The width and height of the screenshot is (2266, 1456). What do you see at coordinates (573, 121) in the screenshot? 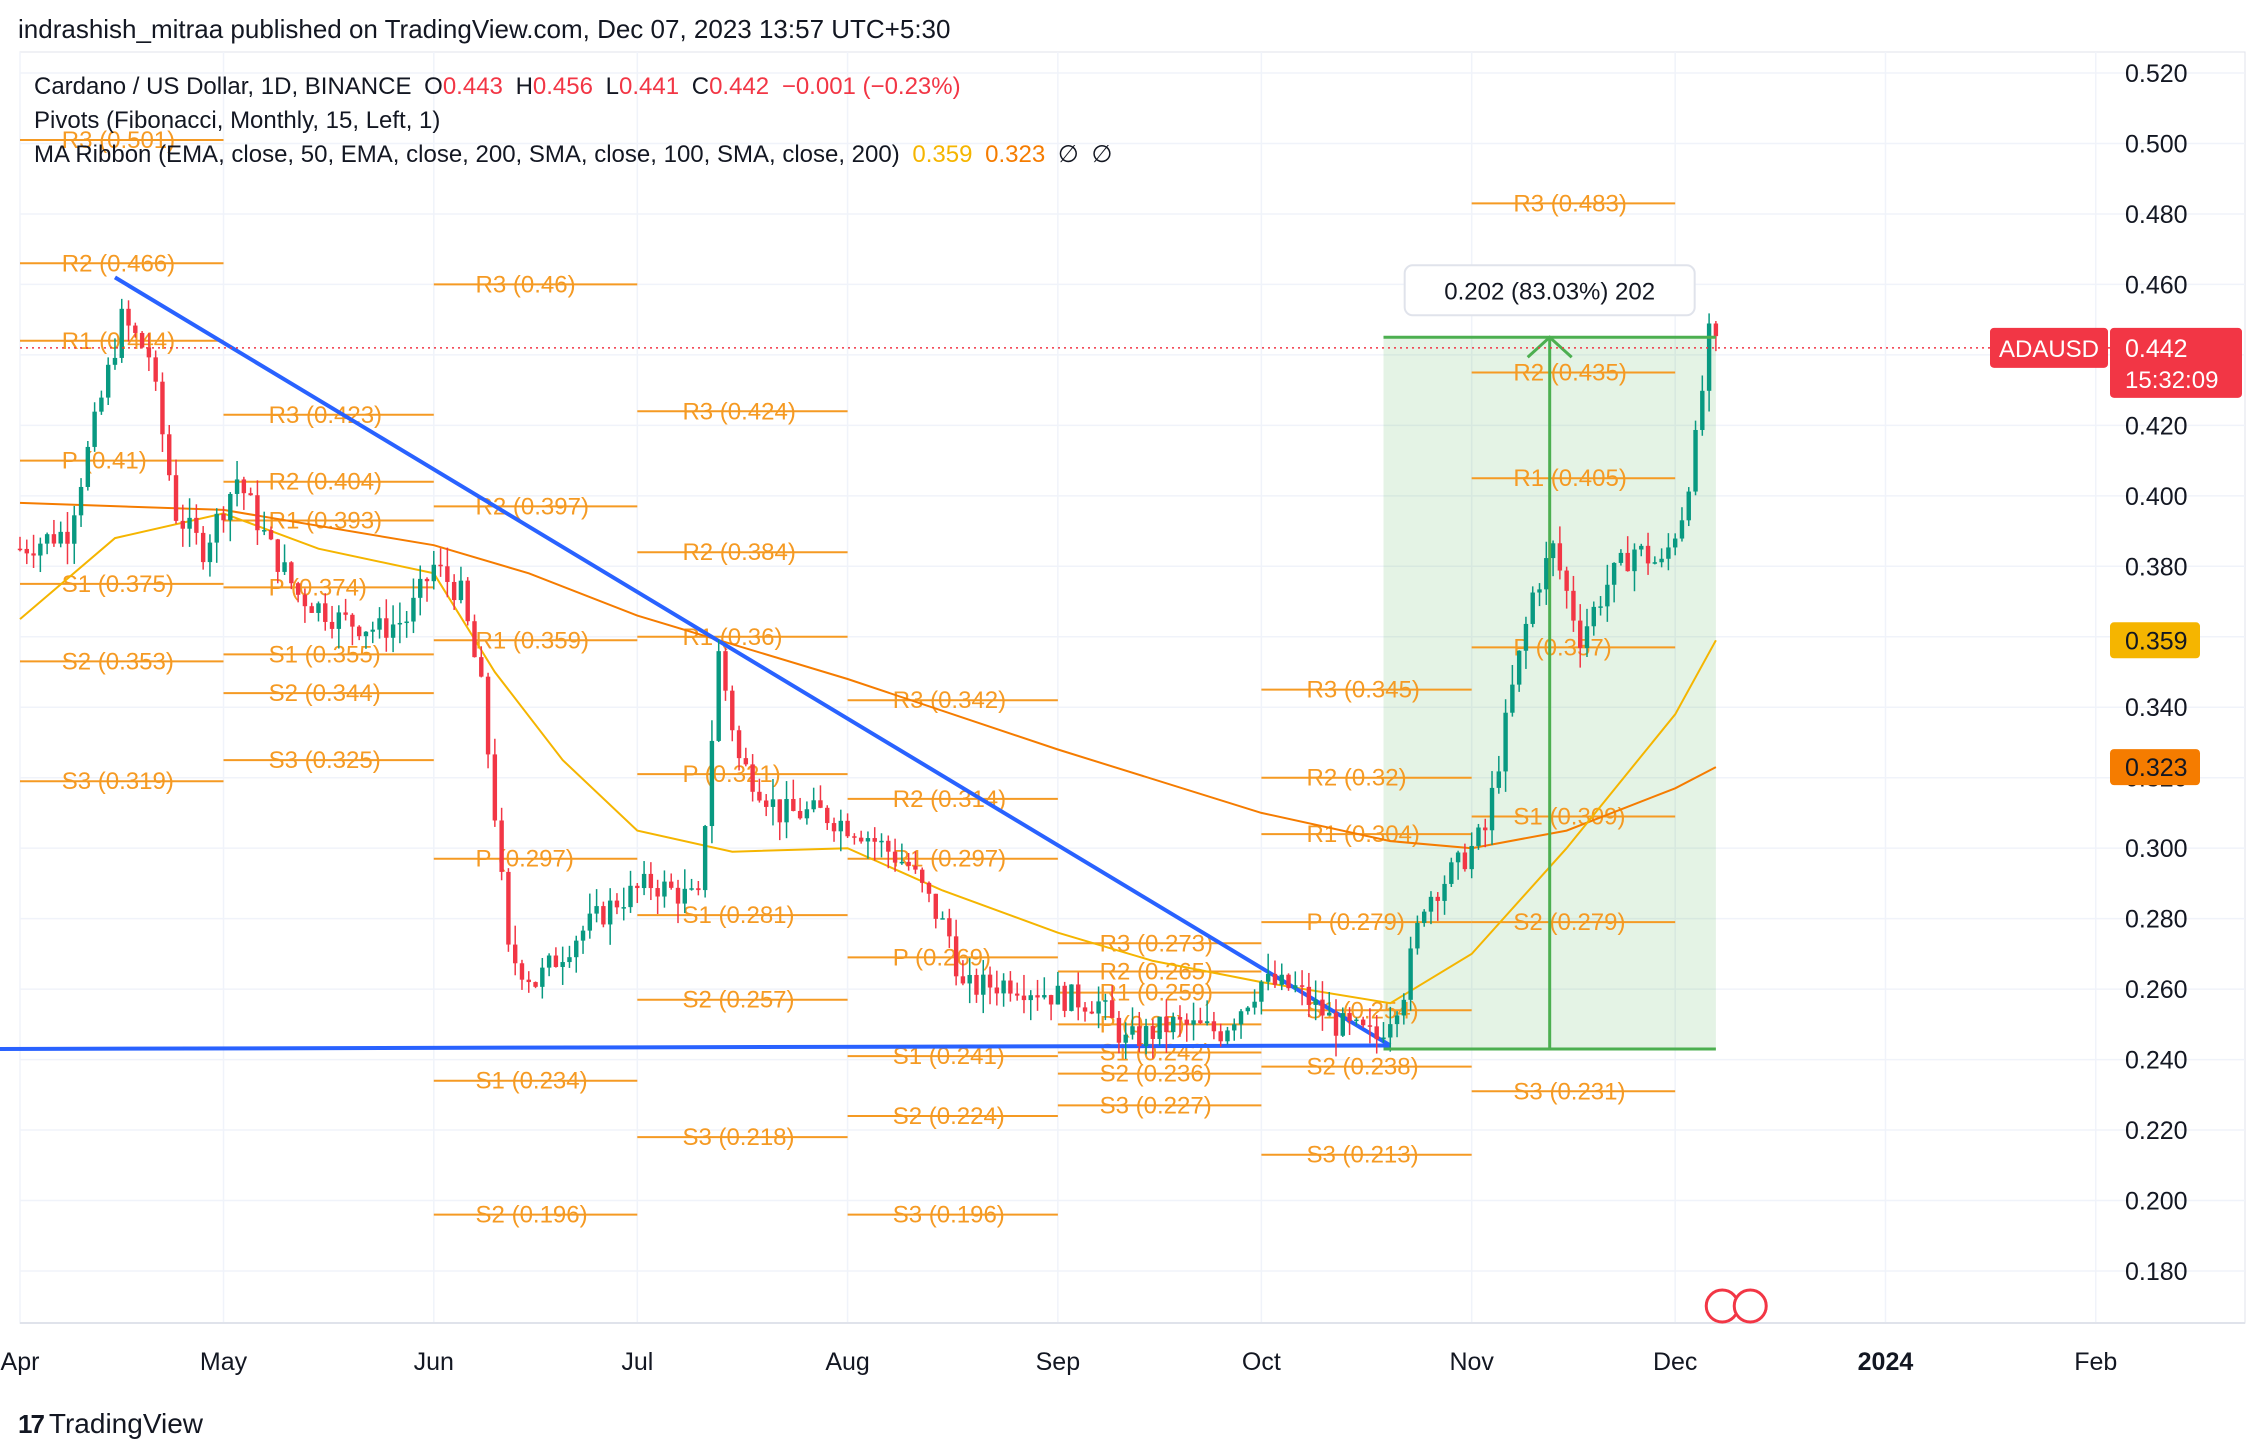
I see `pivots-legend-row: Pivots (Fibonacci, Monthly, 15, Left, 1)` at bounding box center [573, 121].